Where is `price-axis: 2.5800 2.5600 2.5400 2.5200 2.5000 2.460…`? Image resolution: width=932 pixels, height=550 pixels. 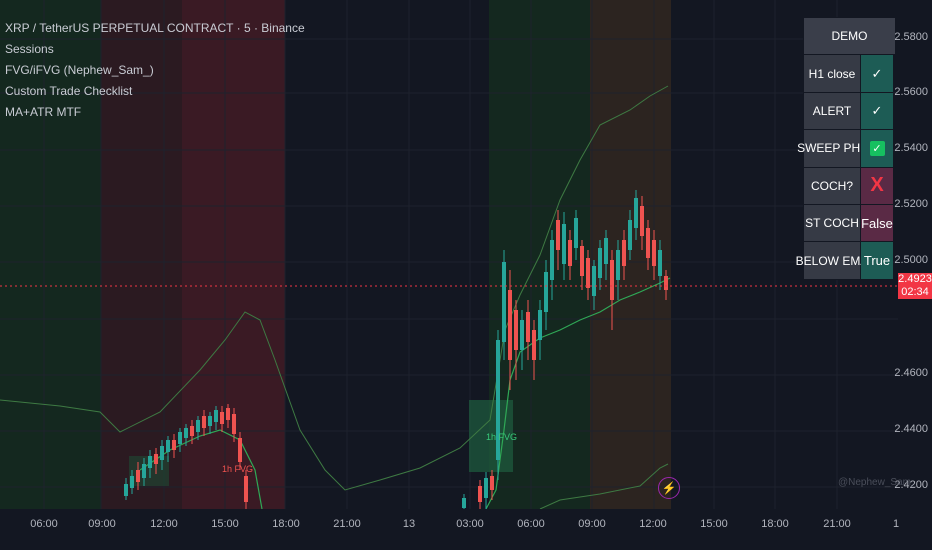 price-axis: 2.5800 2.5600 2.5400 2.5200 2.5000 2.460… is located at coordinates (913, 275).